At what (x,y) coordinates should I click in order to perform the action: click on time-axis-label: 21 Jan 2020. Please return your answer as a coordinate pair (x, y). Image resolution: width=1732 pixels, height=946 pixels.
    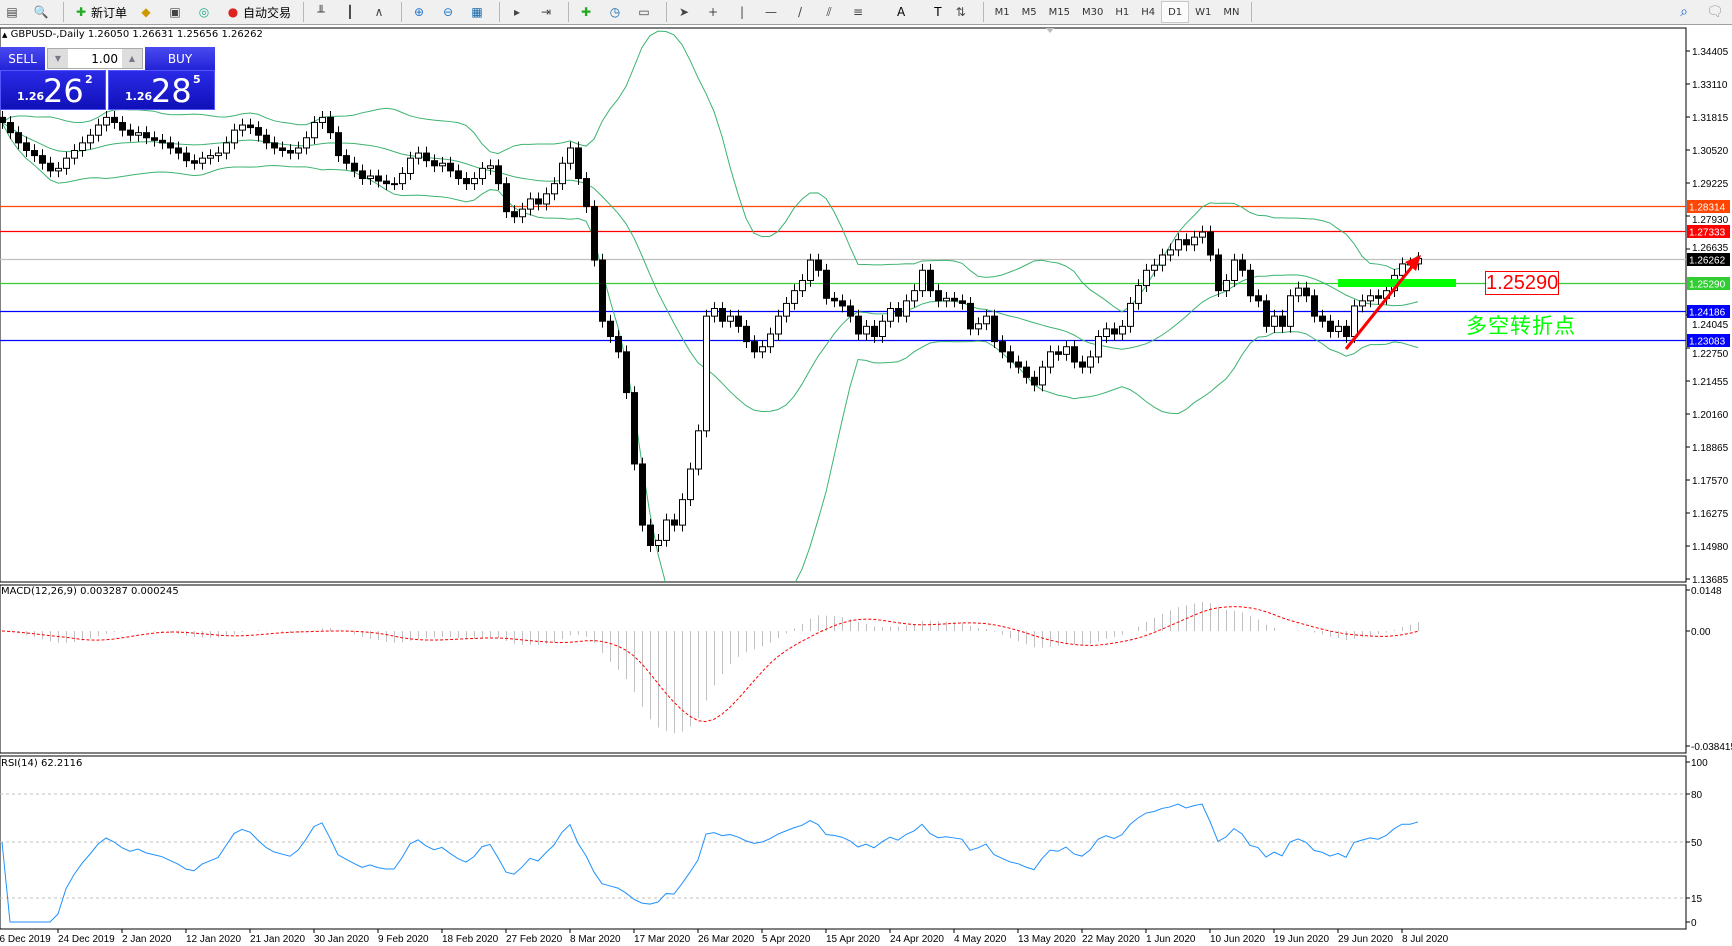
    Looking at the image, I should click on (277, 939).